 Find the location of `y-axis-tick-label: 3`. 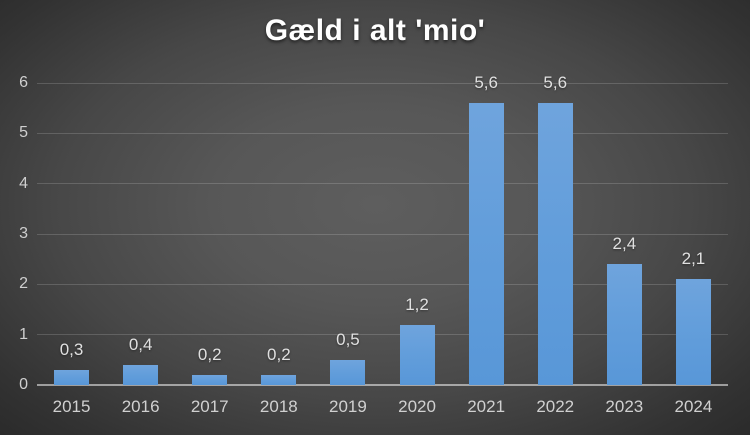

y-axis-tick-label: 3 is located at coordinates (23, 233).